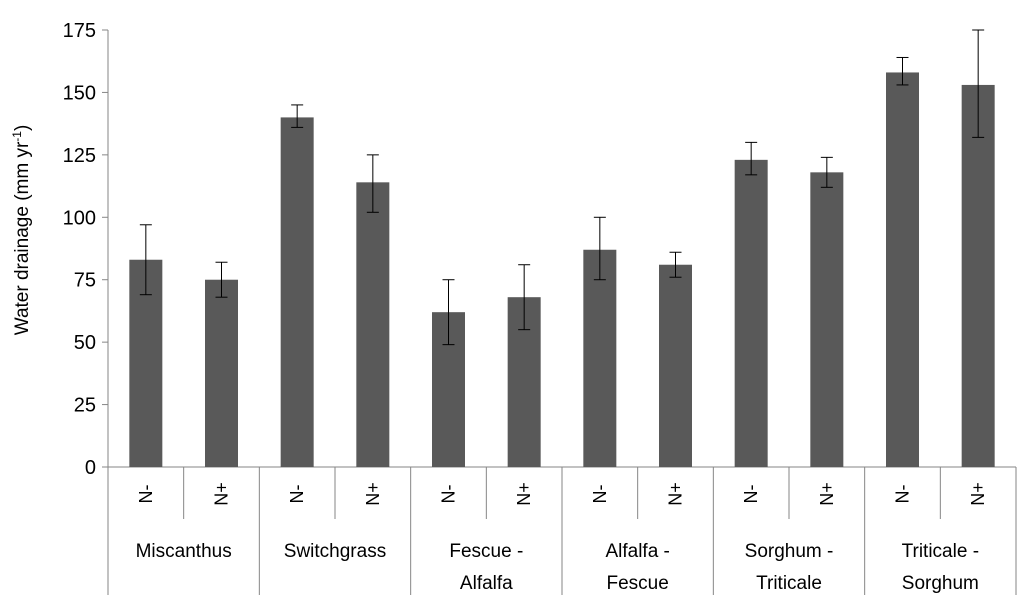 The width and height of the screenshot is (1021, 595). I want to click on y-tick-label: 75, so click(85, 281).